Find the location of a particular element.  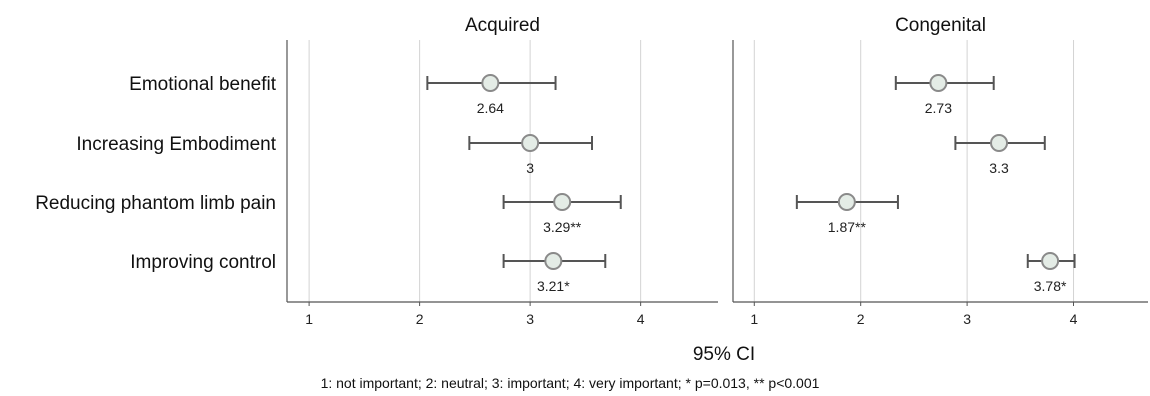

data-label: 3.3 is located at coordinates (999, 168).